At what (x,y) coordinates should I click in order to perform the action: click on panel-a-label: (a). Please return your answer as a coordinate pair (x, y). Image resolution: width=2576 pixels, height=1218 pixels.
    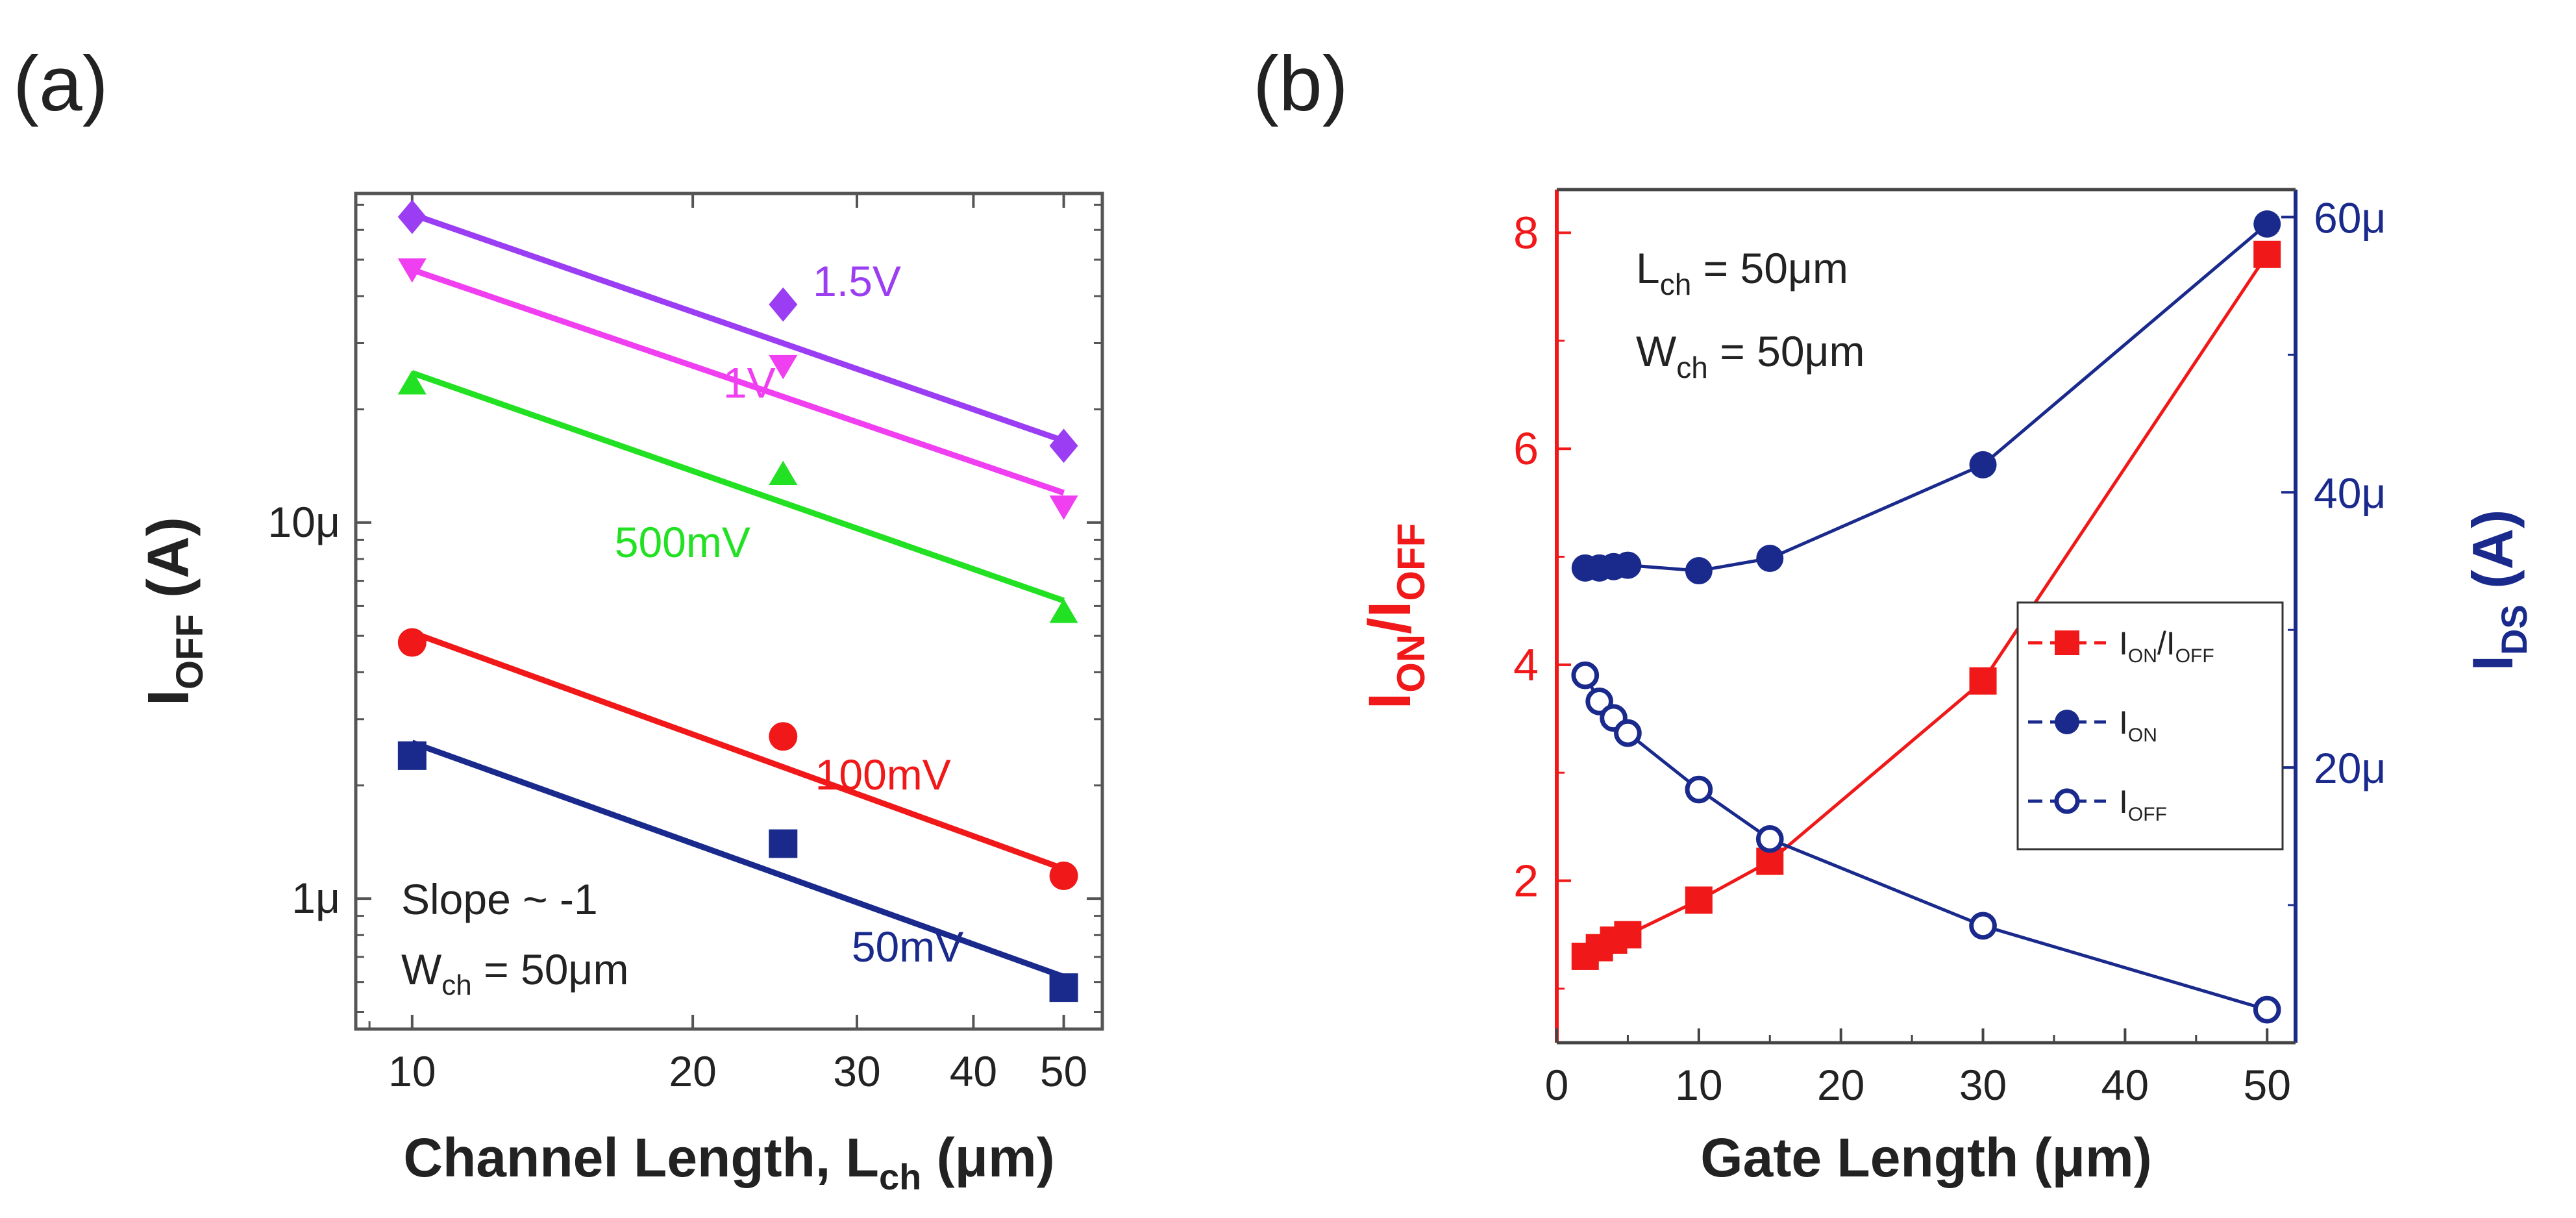
    Looking at the image, I should click on (60, 83).